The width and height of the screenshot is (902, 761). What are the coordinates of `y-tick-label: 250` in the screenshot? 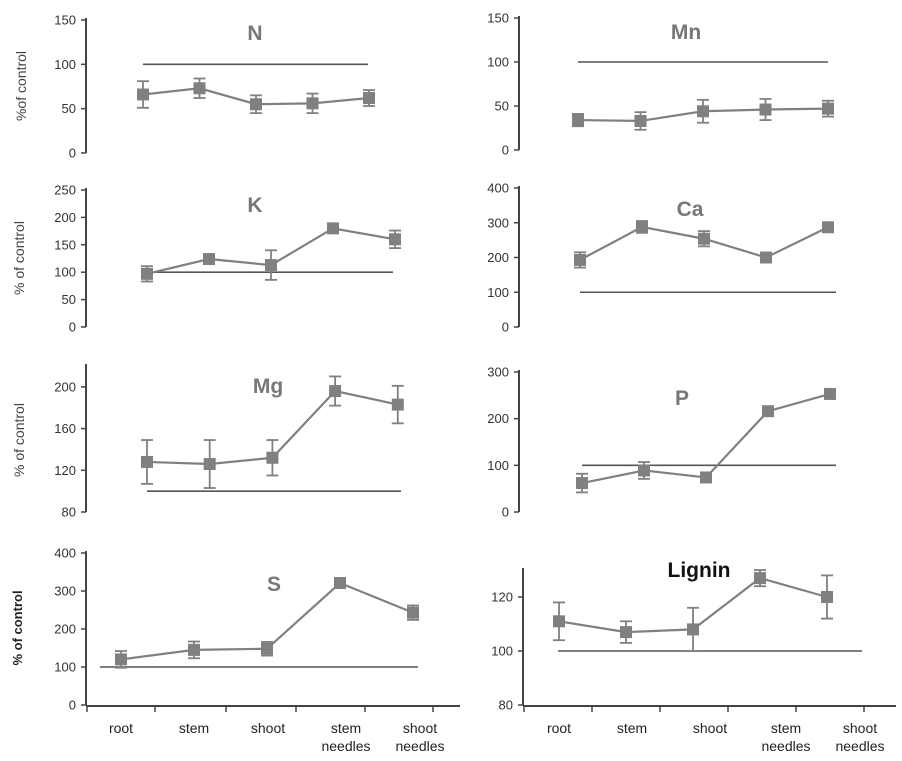 It's located at (65, 190).